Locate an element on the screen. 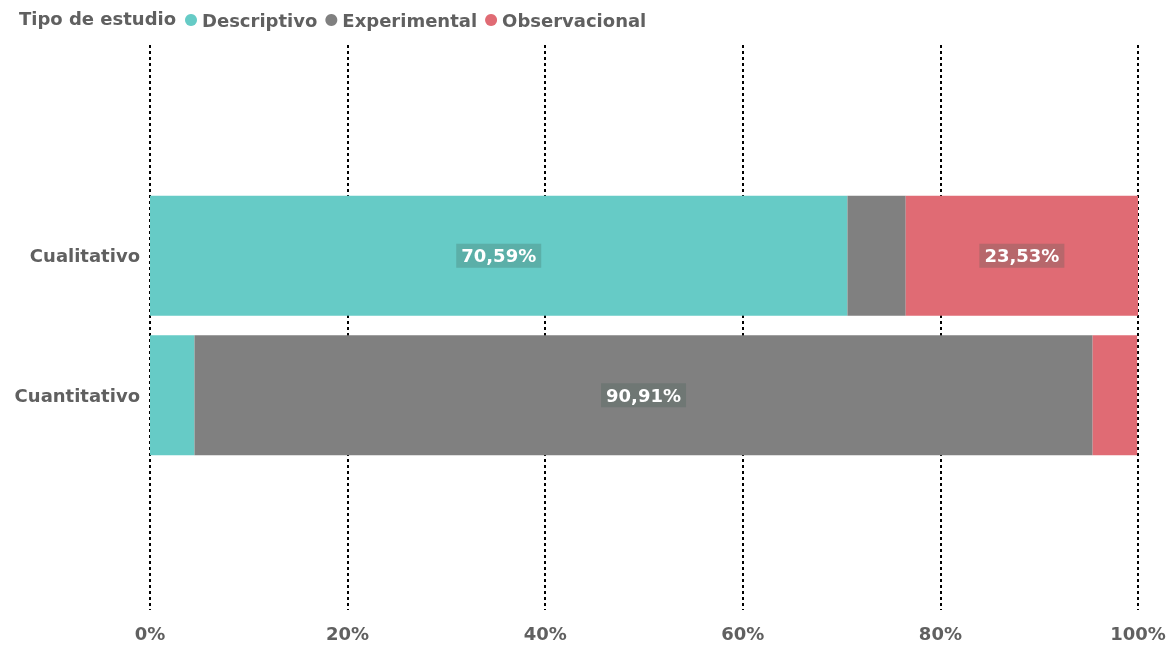 This screenshot has width=1175, height=648. x-tick-label: 20% is located at coordinates (348, 633).